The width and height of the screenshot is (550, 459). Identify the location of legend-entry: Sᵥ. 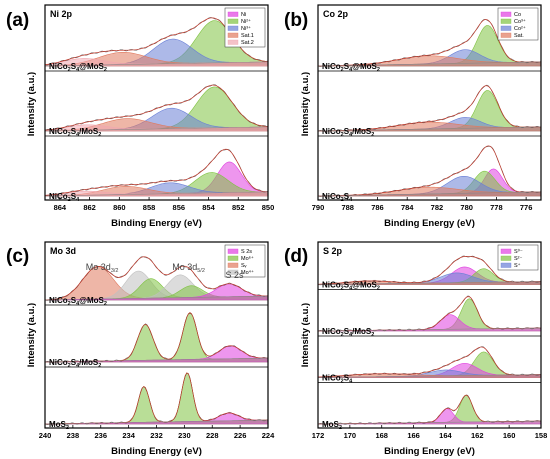
(244, 266).